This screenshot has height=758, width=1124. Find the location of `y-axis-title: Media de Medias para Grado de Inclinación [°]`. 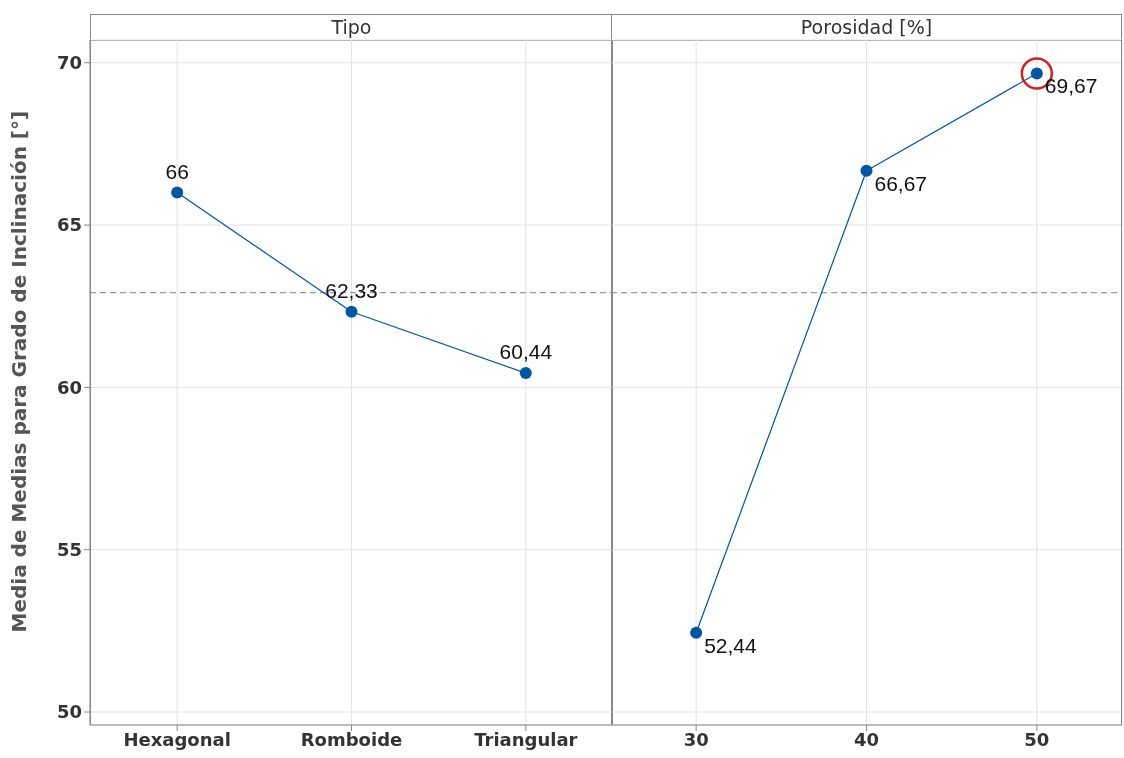

y-axis-title: Media de Medias para Grado de Inclinación [°] is located at coordinates (19, 371).